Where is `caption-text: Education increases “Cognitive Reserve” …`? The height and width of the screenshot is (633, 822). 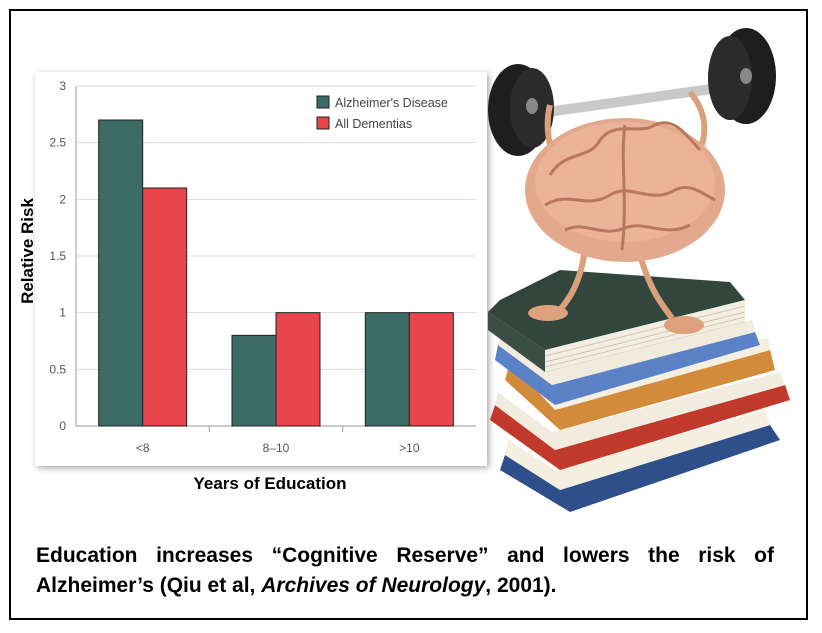
caption-text: Education increases “Cognitive Reserve” … is located at coordinates (405, 570).